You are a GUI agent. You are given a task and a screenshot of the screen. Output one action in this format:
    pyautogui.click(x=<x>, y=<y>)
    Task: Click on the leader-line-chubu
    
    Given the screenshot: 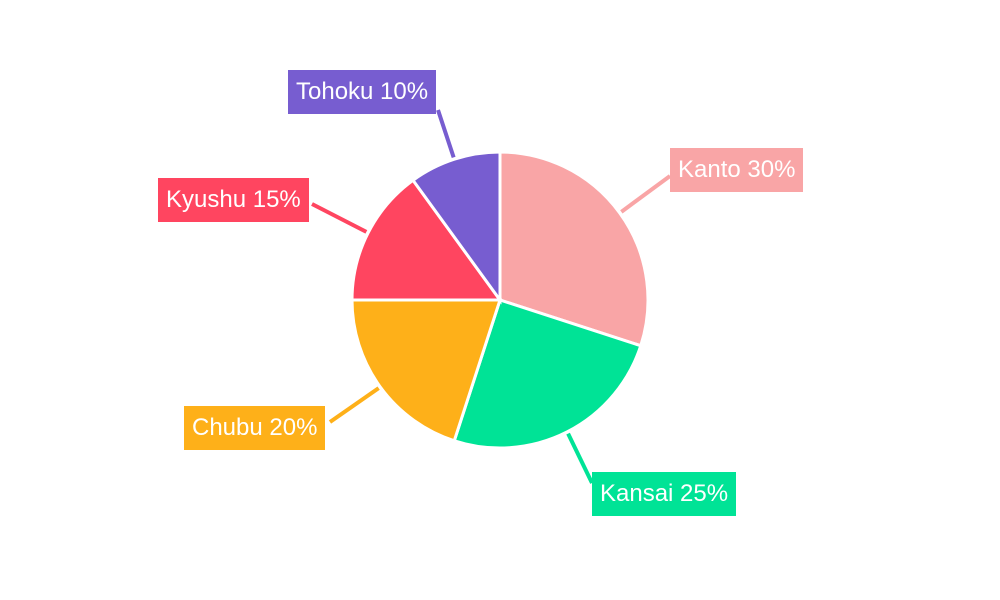 What is the action you would take?
    pyautogui.click(x=354, y=405)
    